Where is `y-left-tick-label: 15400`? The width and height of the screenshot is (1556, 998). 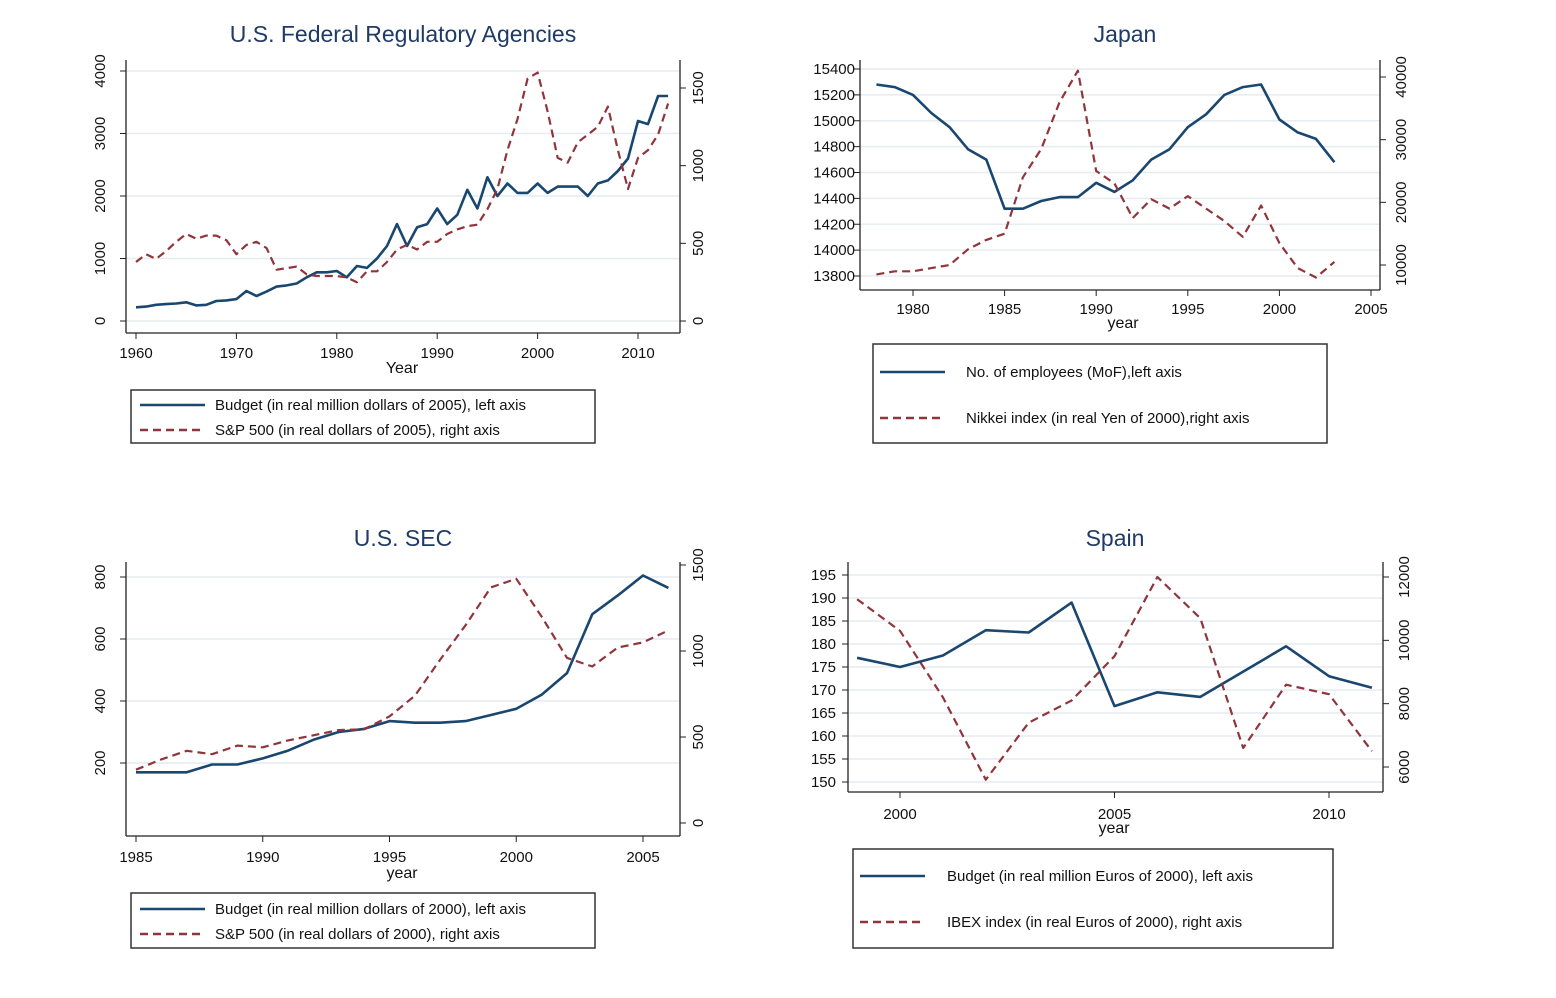
y-left-tick-label: 15400 is located at coordinates (834, 69).